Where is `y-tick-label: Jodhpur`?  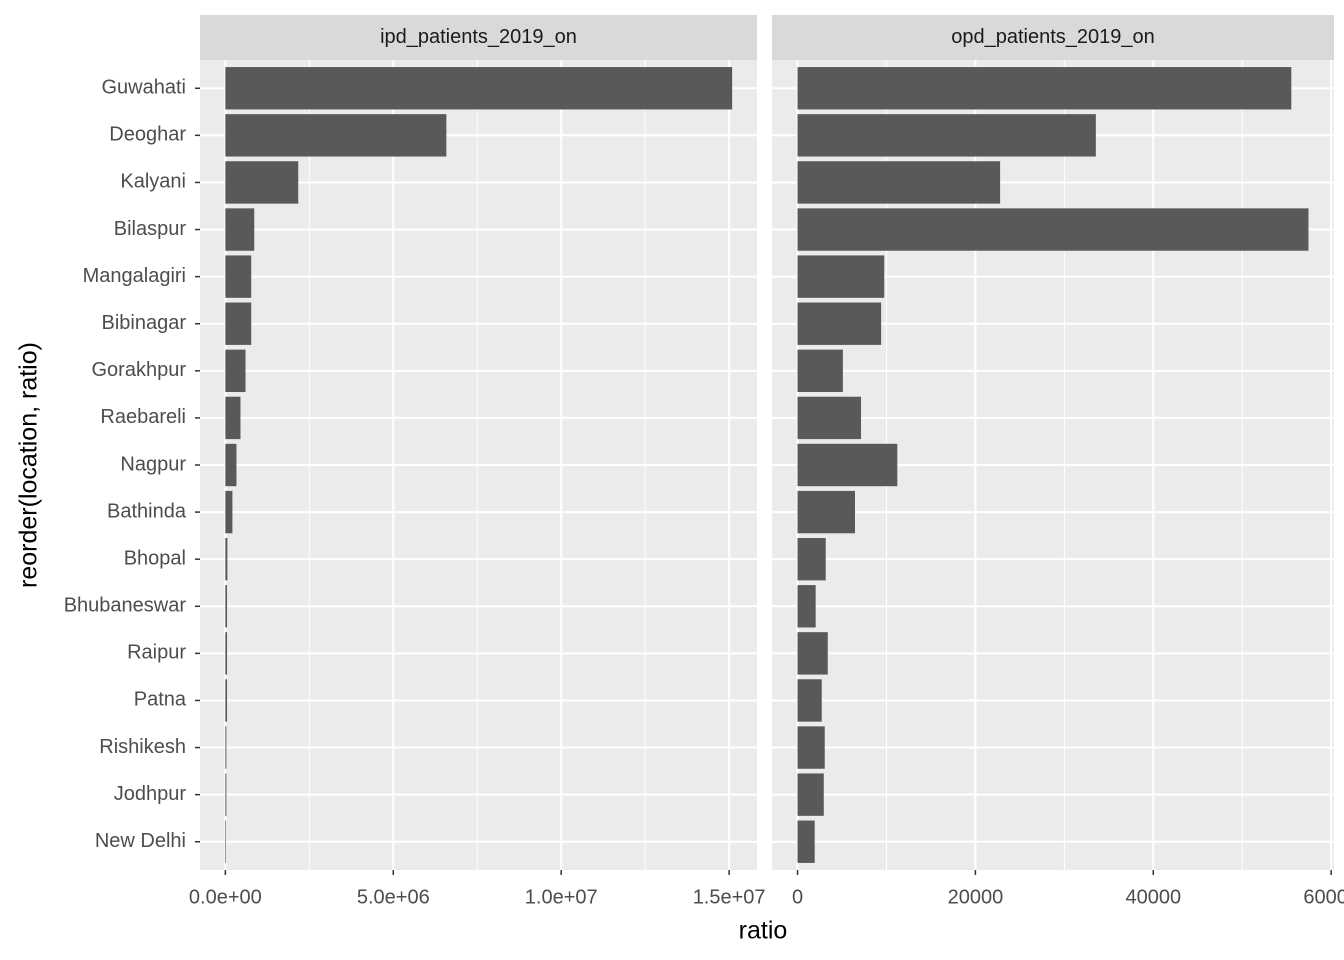 y-tick-label: Jodhpur is located at coordinates (150, 794).